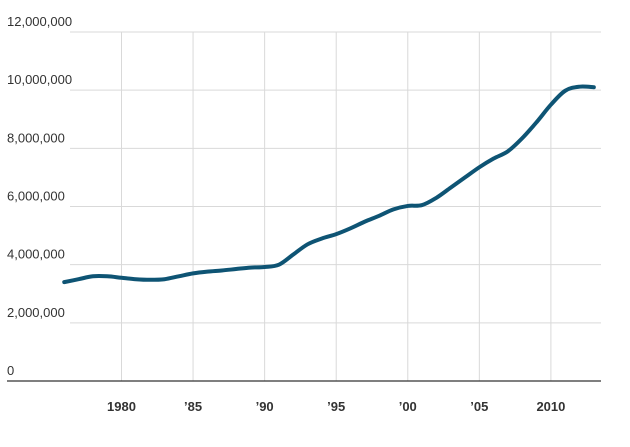 The height and width of the screenshot is (447, 630). What do you see at coordinates (408, 406) in the screenshot?
I see `x-tick-label-4: ’00` at bounding box center [408, 406].